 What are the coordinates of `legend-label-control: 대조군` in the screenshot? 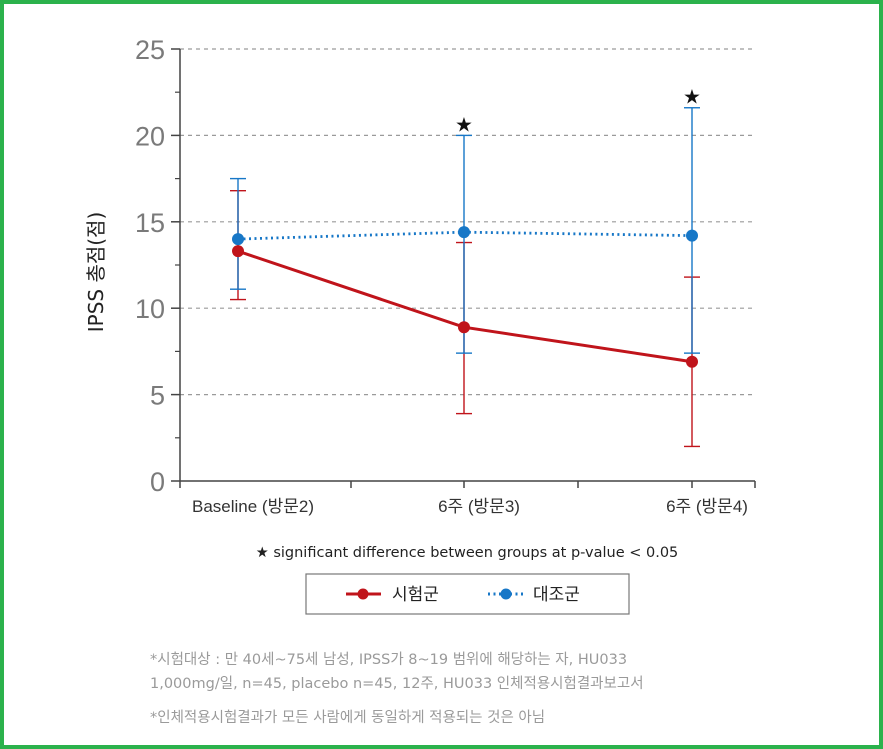 It's located at (556, 595).